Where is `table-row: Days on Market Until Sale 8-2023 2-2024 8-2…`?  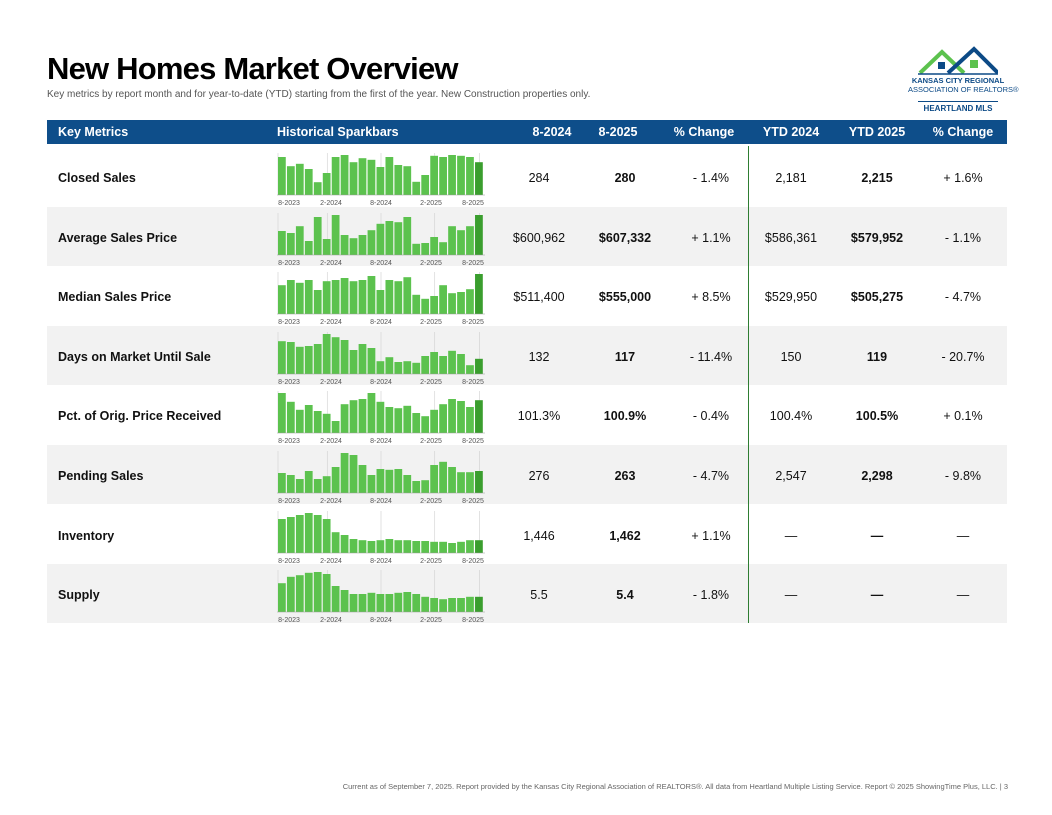
table-row: Days on Market Until Sale 8-2023 2-2024 8-2… is located at coordinates (527, 355).